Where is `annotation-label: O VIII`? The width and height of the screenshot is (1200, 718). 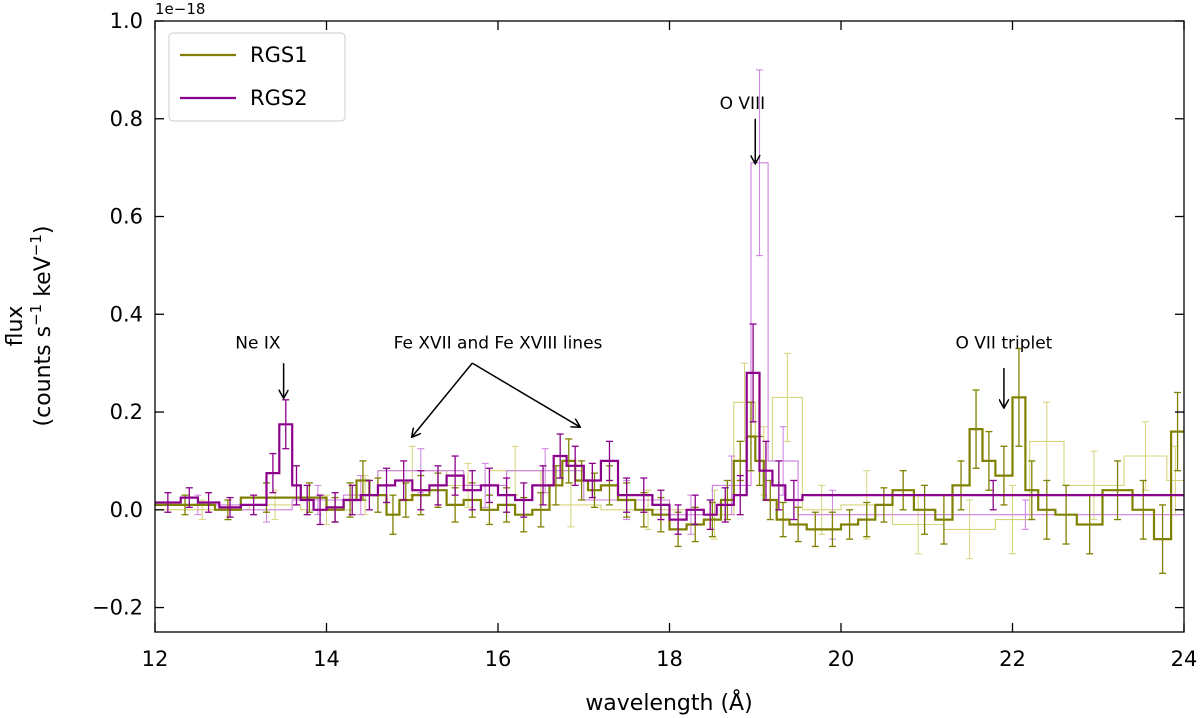 annotation-label: O VIII is located at coordinates (742, 104).